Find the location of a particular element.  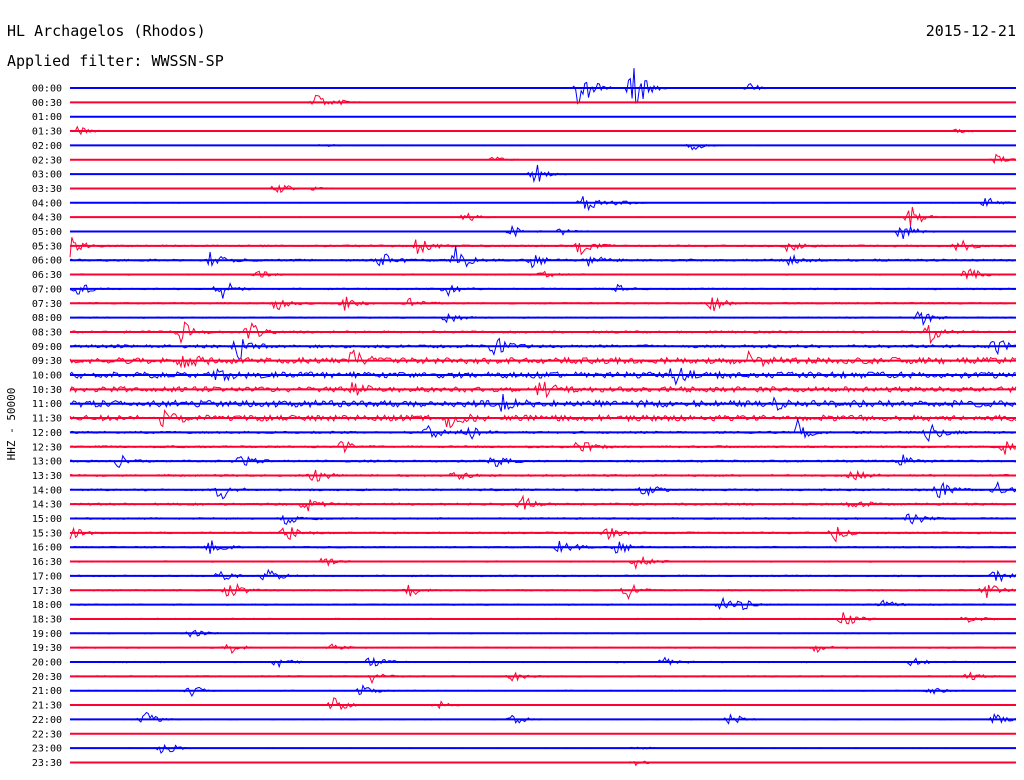

time-tick-label: 15:30 is located at coordinates (47, 533).